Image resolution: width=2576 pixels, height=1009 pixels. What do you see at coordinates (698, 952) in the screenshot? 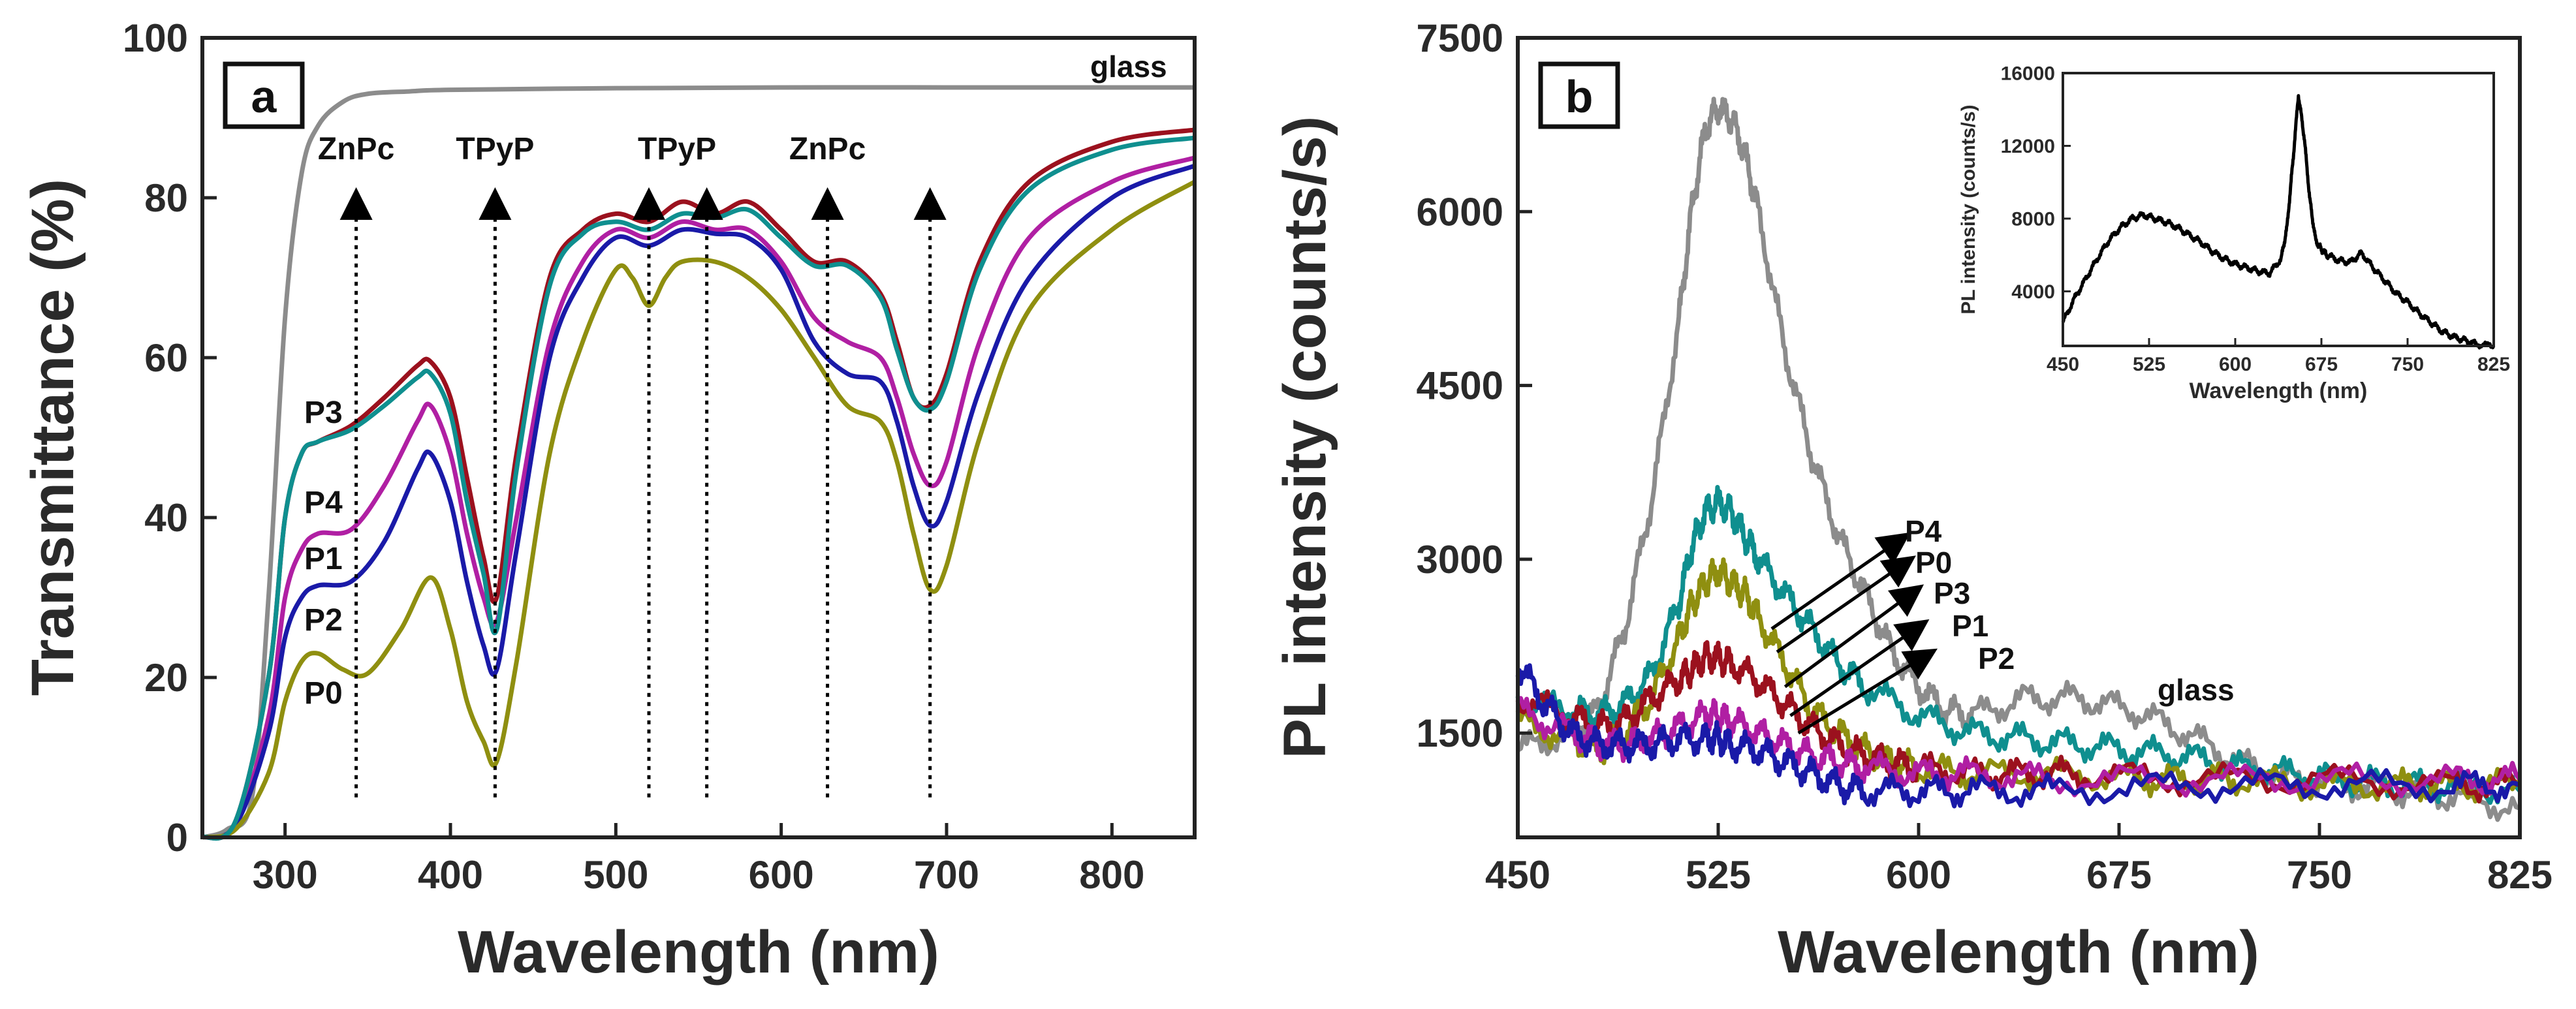
I see `panel-a-xlabel: Wavelength (nm)` at bounding box center [698, 952].